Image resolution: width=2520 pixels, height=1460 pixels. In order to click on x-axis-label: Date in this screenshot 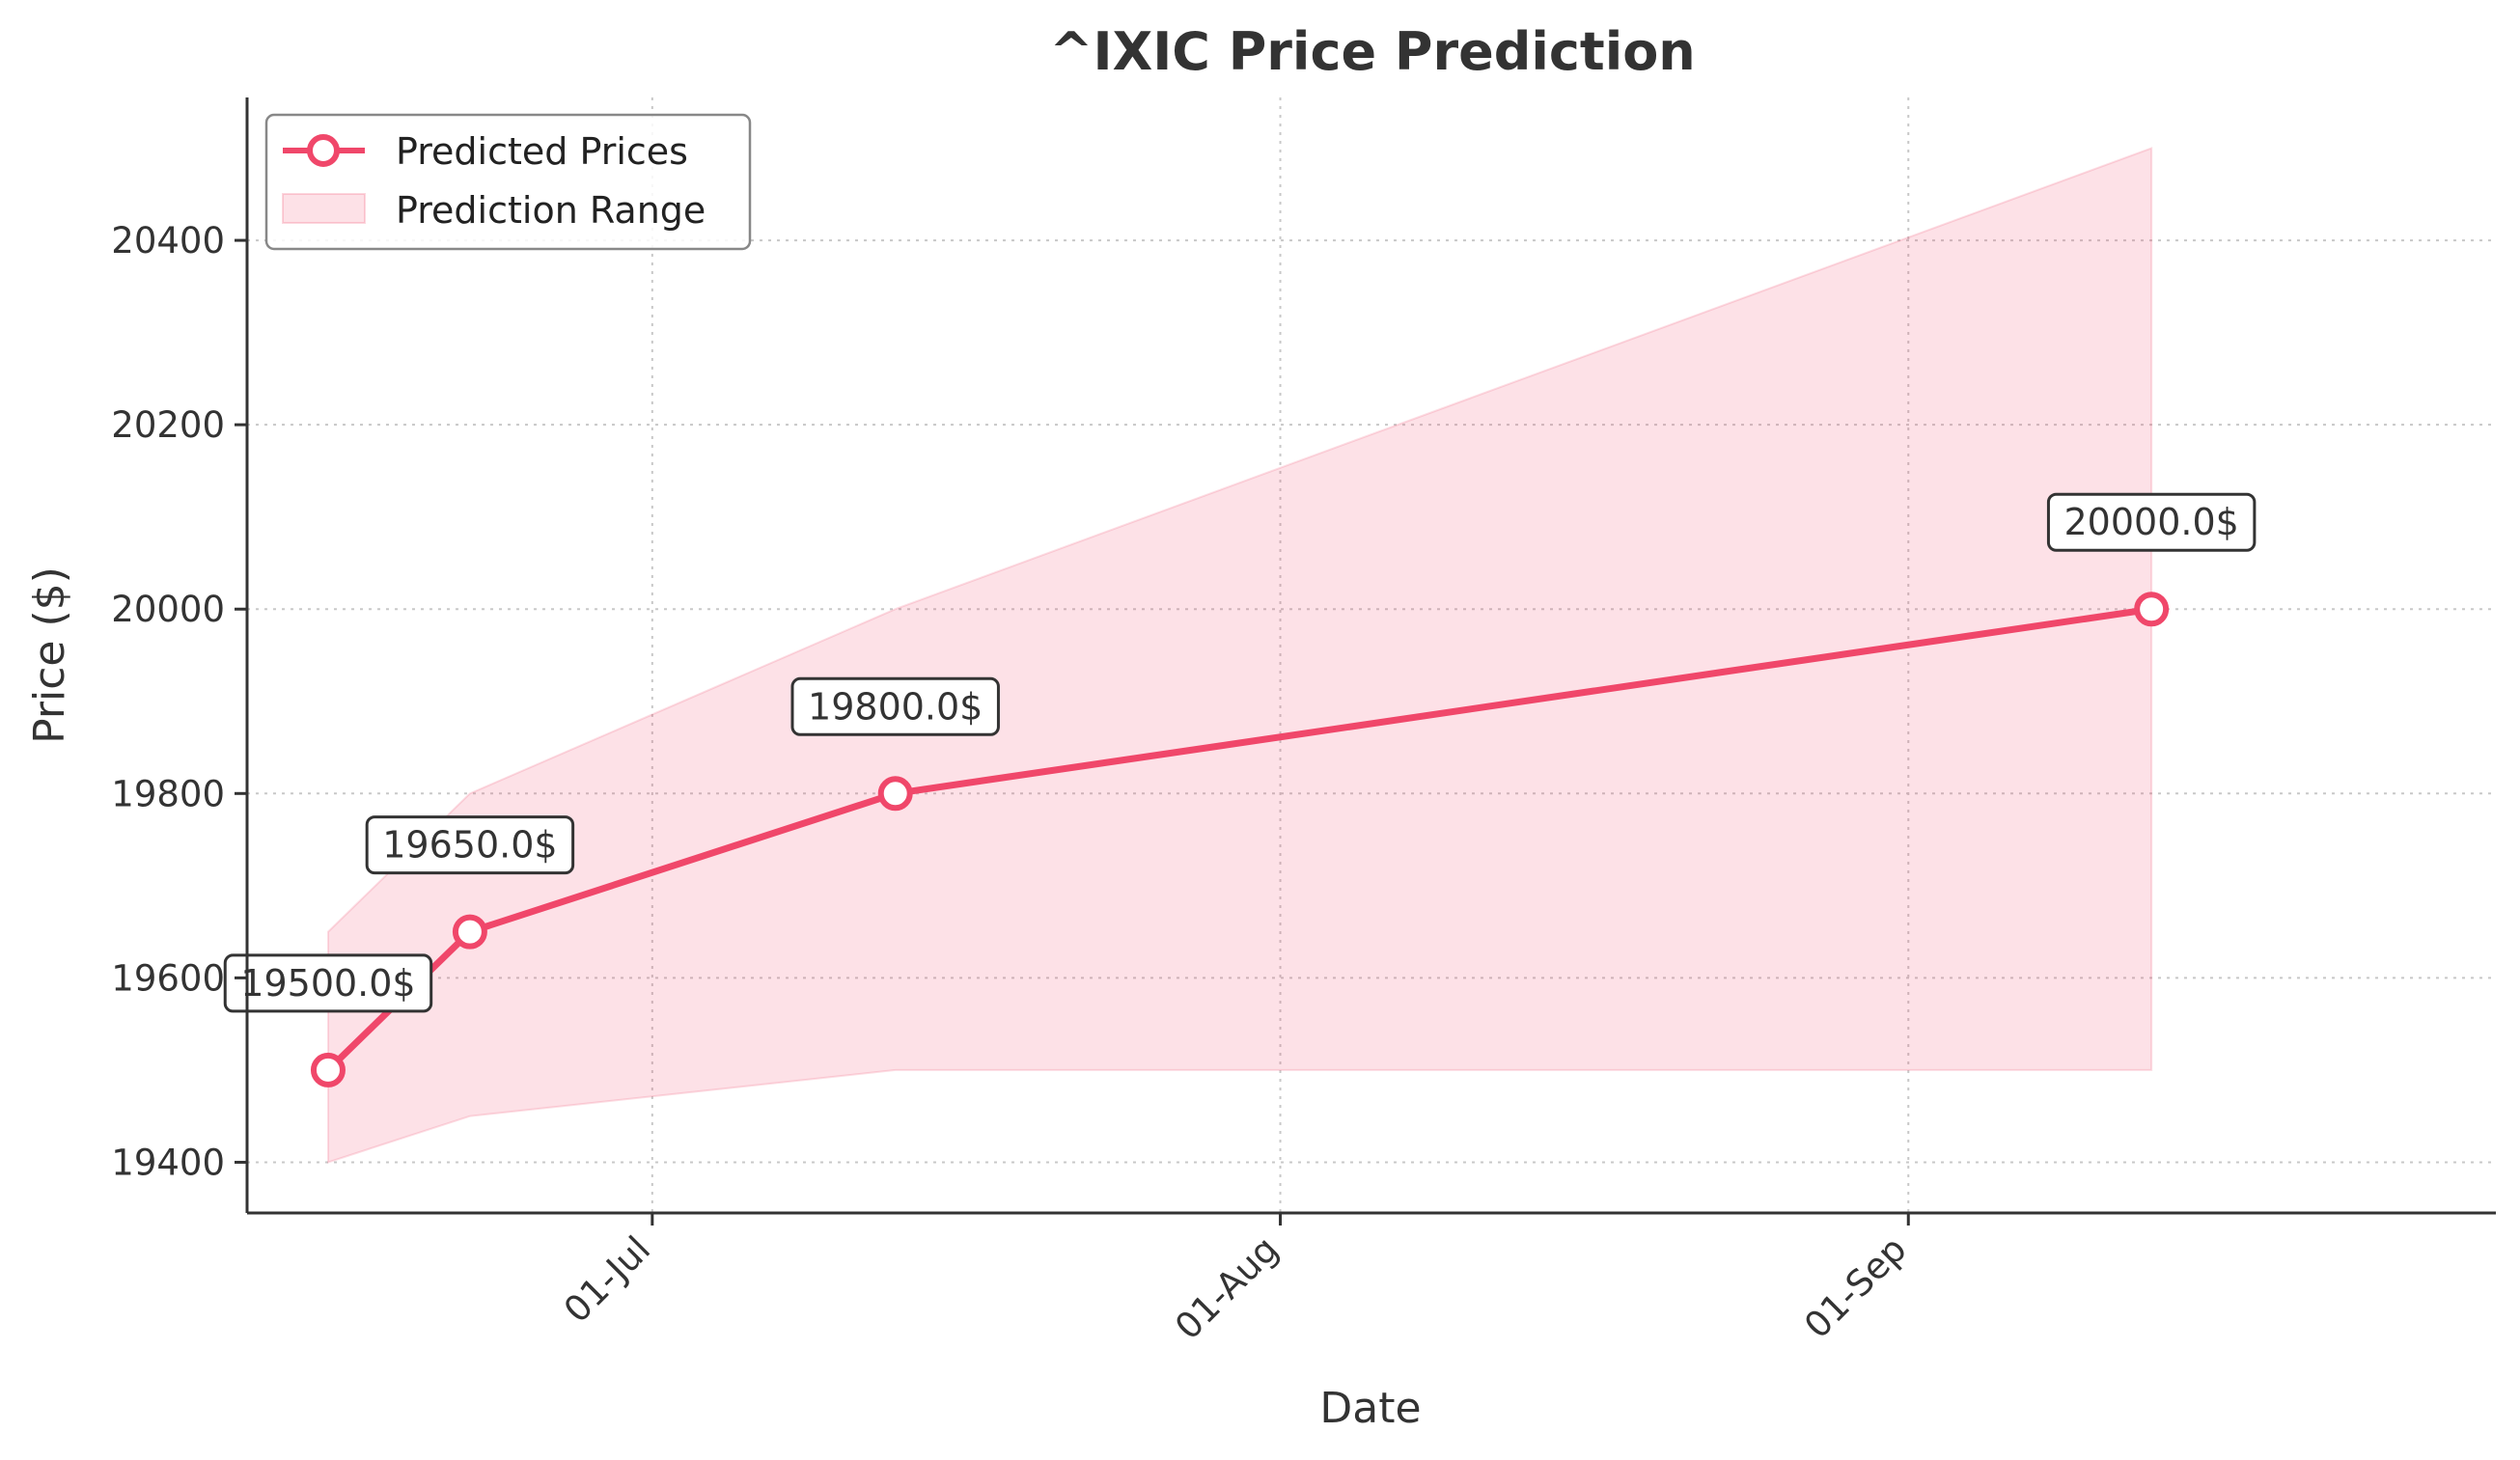, I will do `click(1370, 1408)`.